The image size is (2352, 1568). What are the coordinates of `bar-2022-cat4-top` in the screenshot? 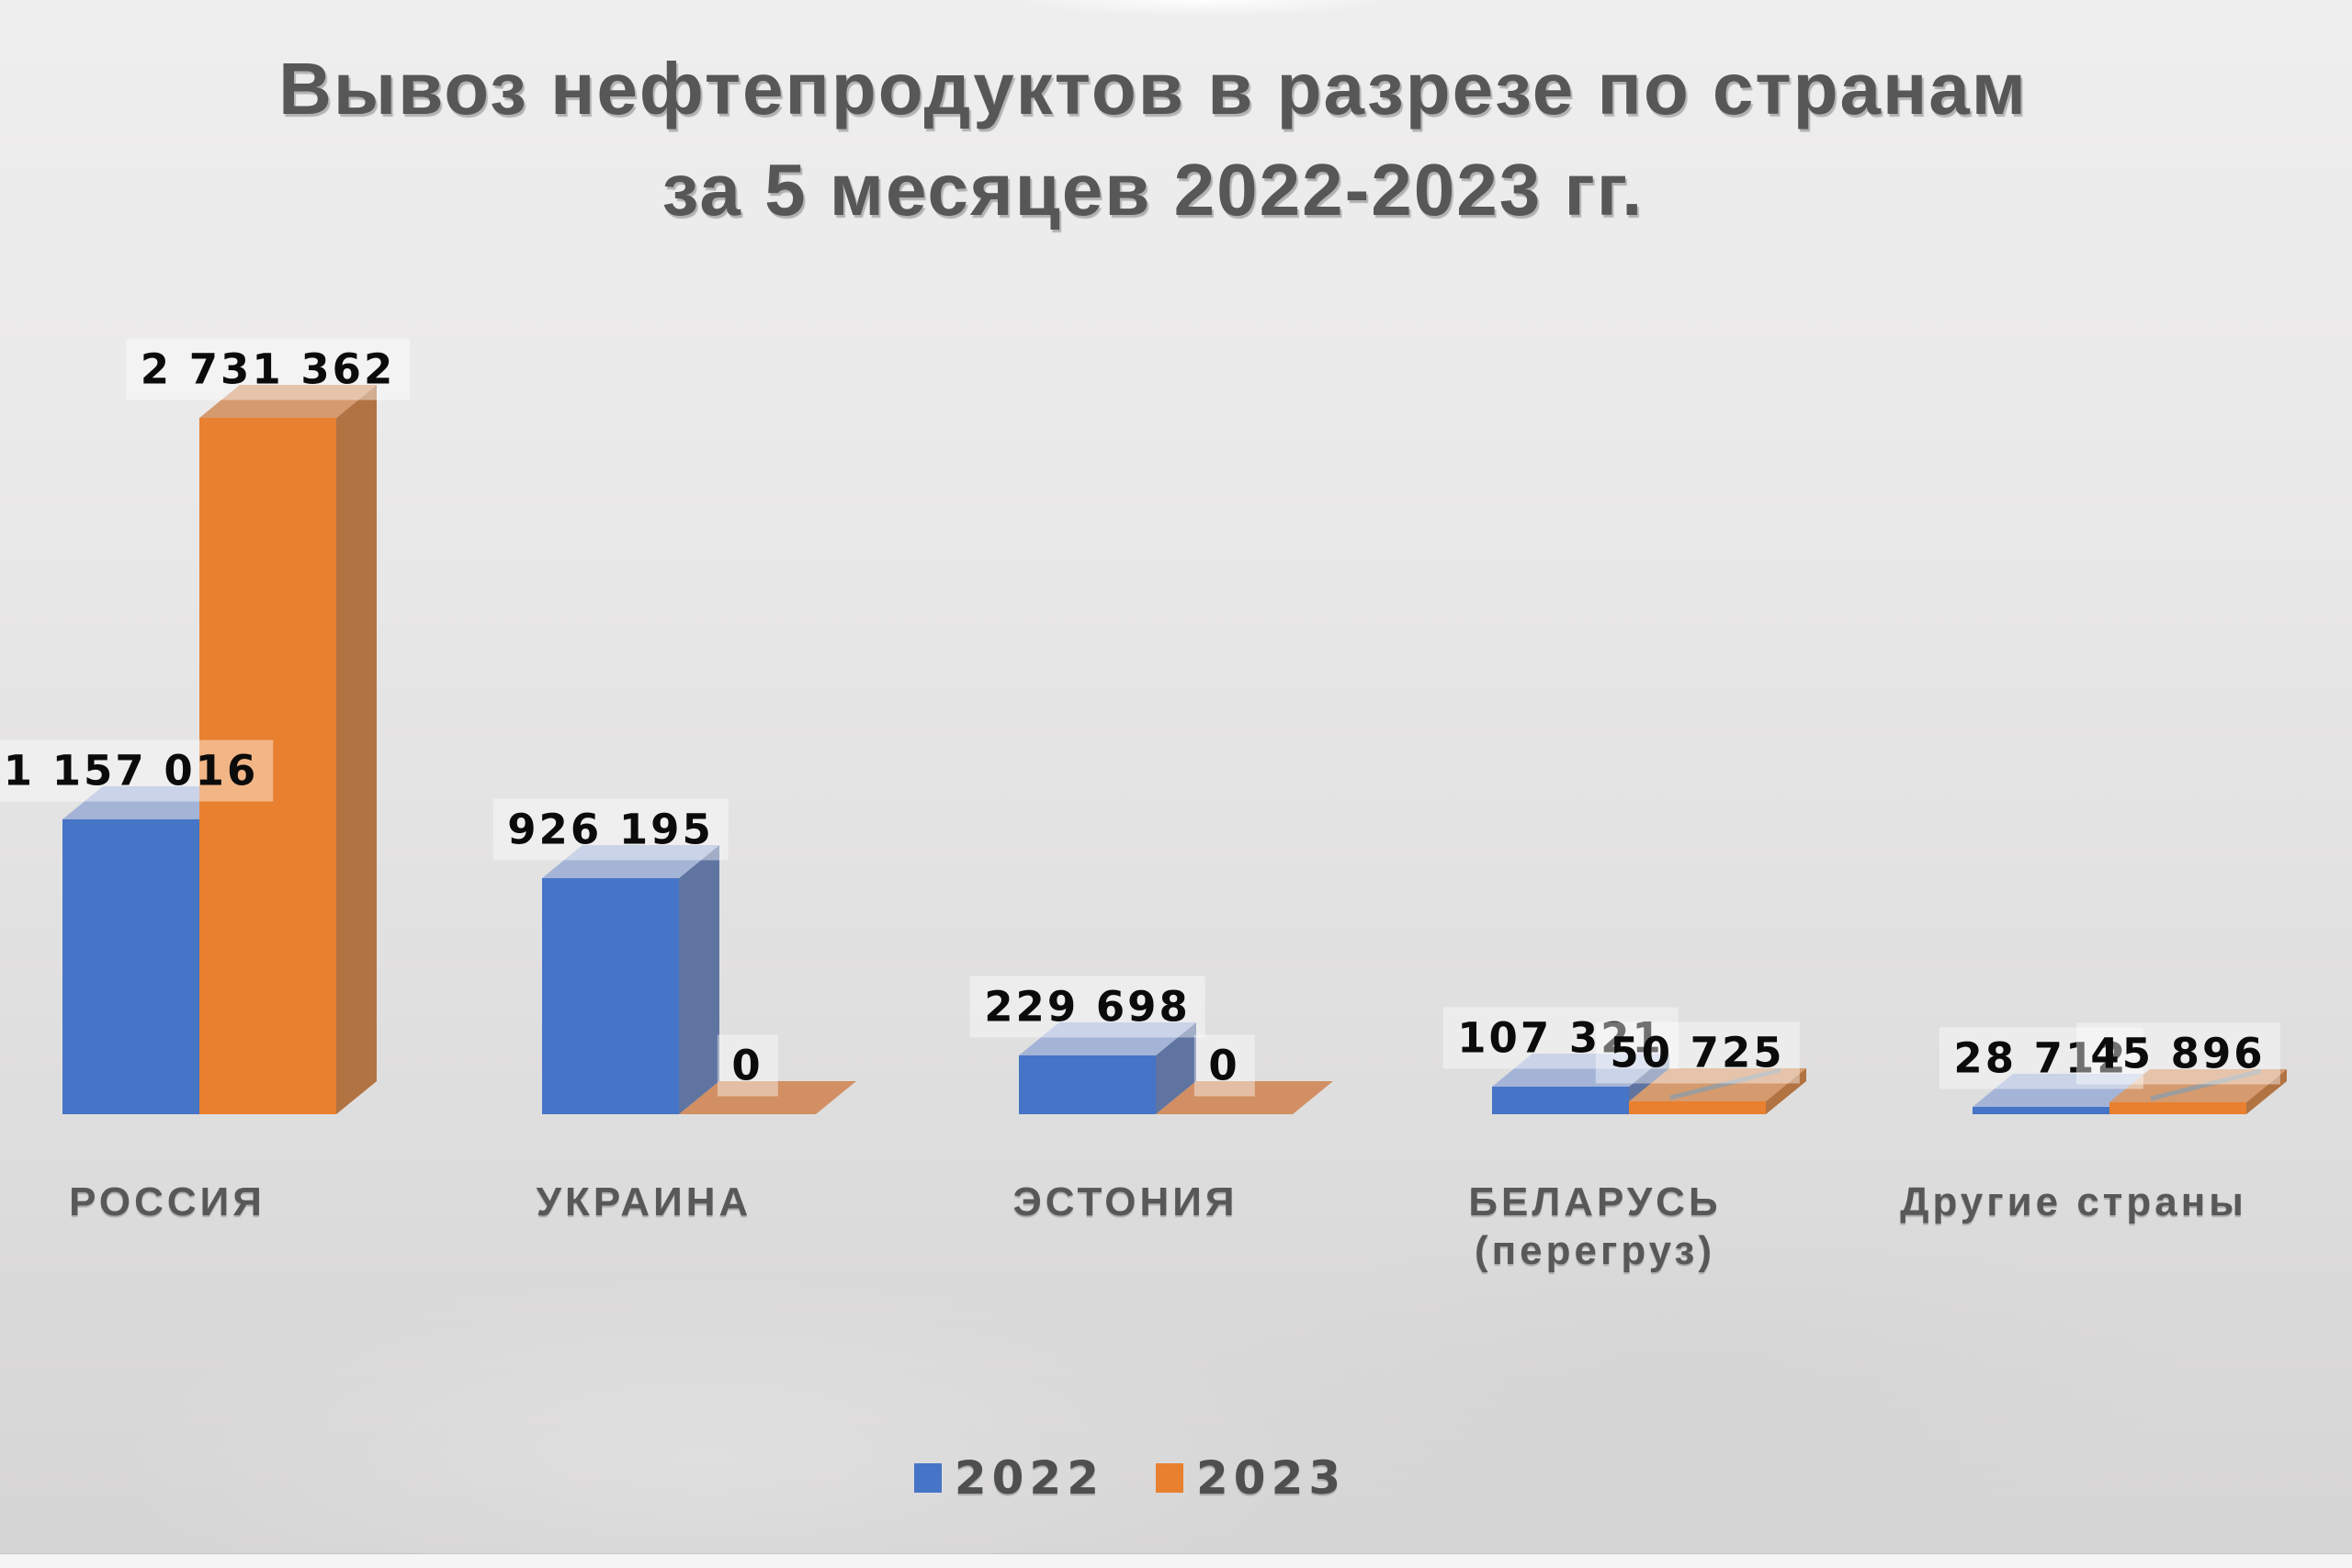 It's located at (2061, 1090).